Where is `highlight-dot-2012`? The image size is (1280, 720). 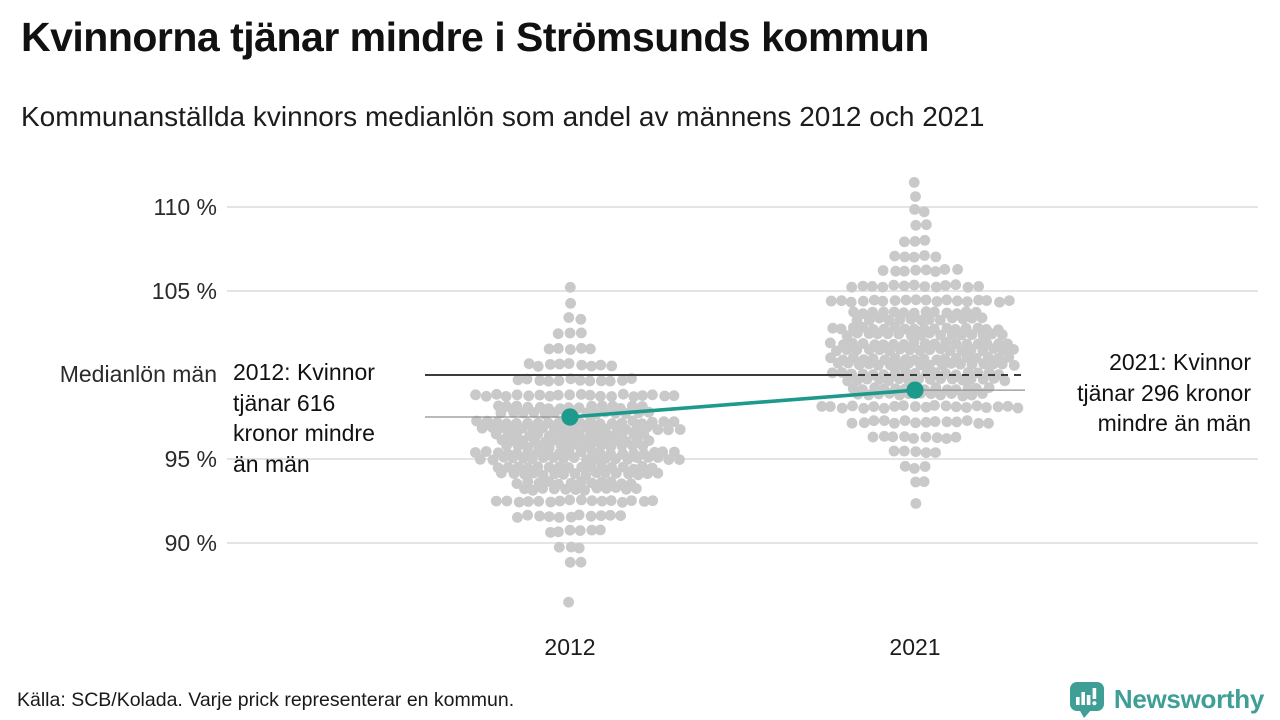
highlight-dot-2012 is located at coordinates (570, 417).